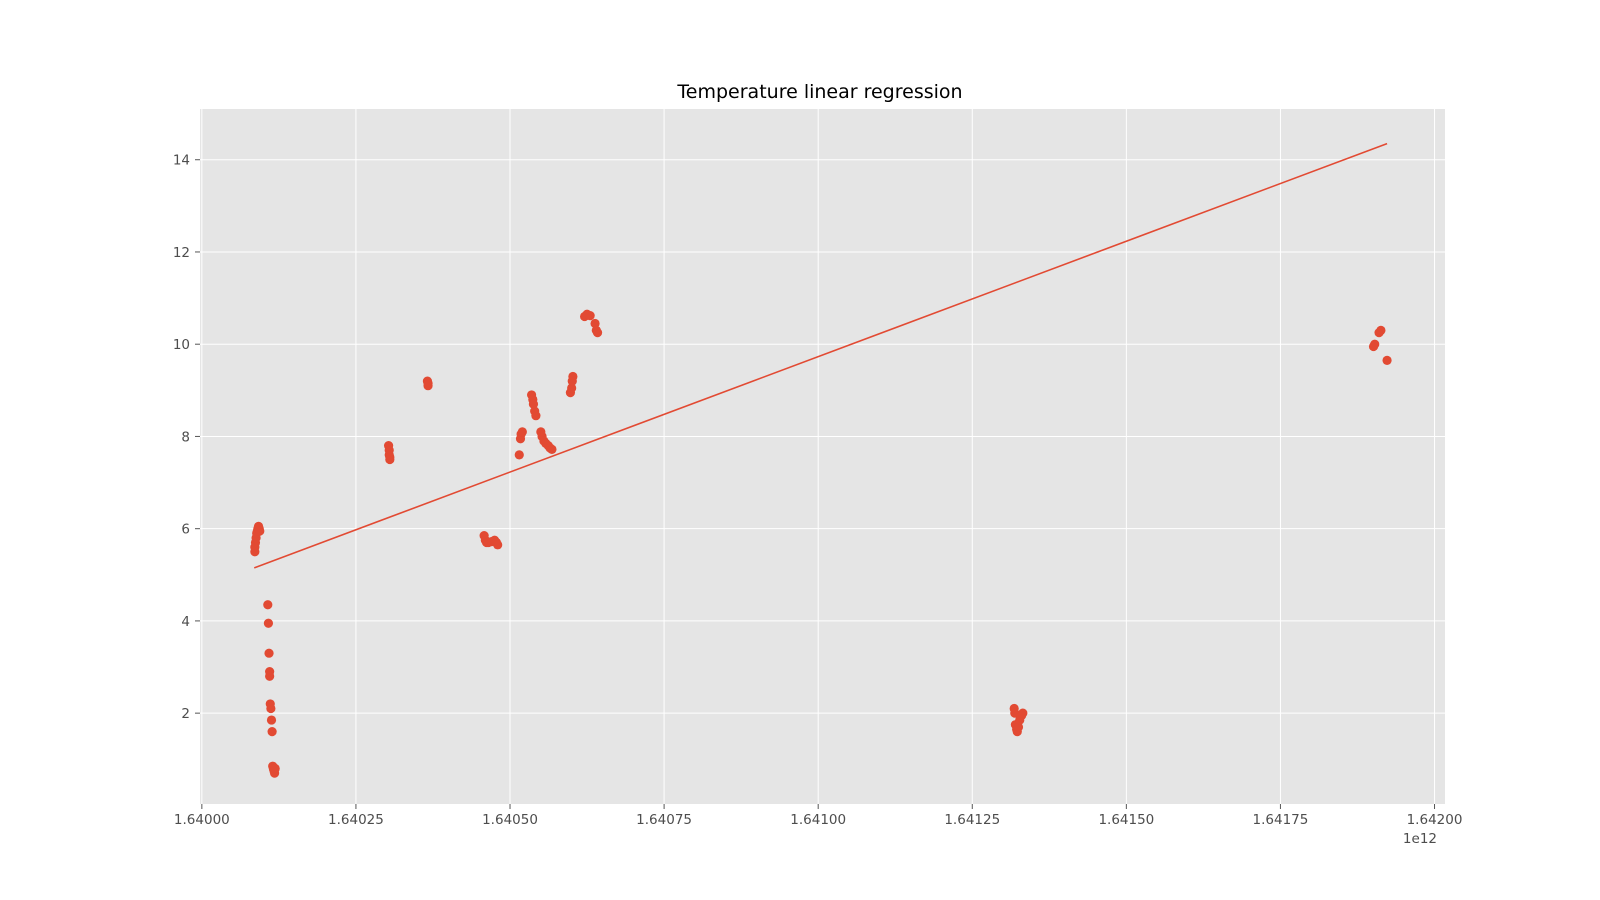 This screenshot has height=900, width=1600. What do you see at coordinates (181, 253) in the screenshot?
I see `y-tick-label: 12` at bounding box center [181, 253].